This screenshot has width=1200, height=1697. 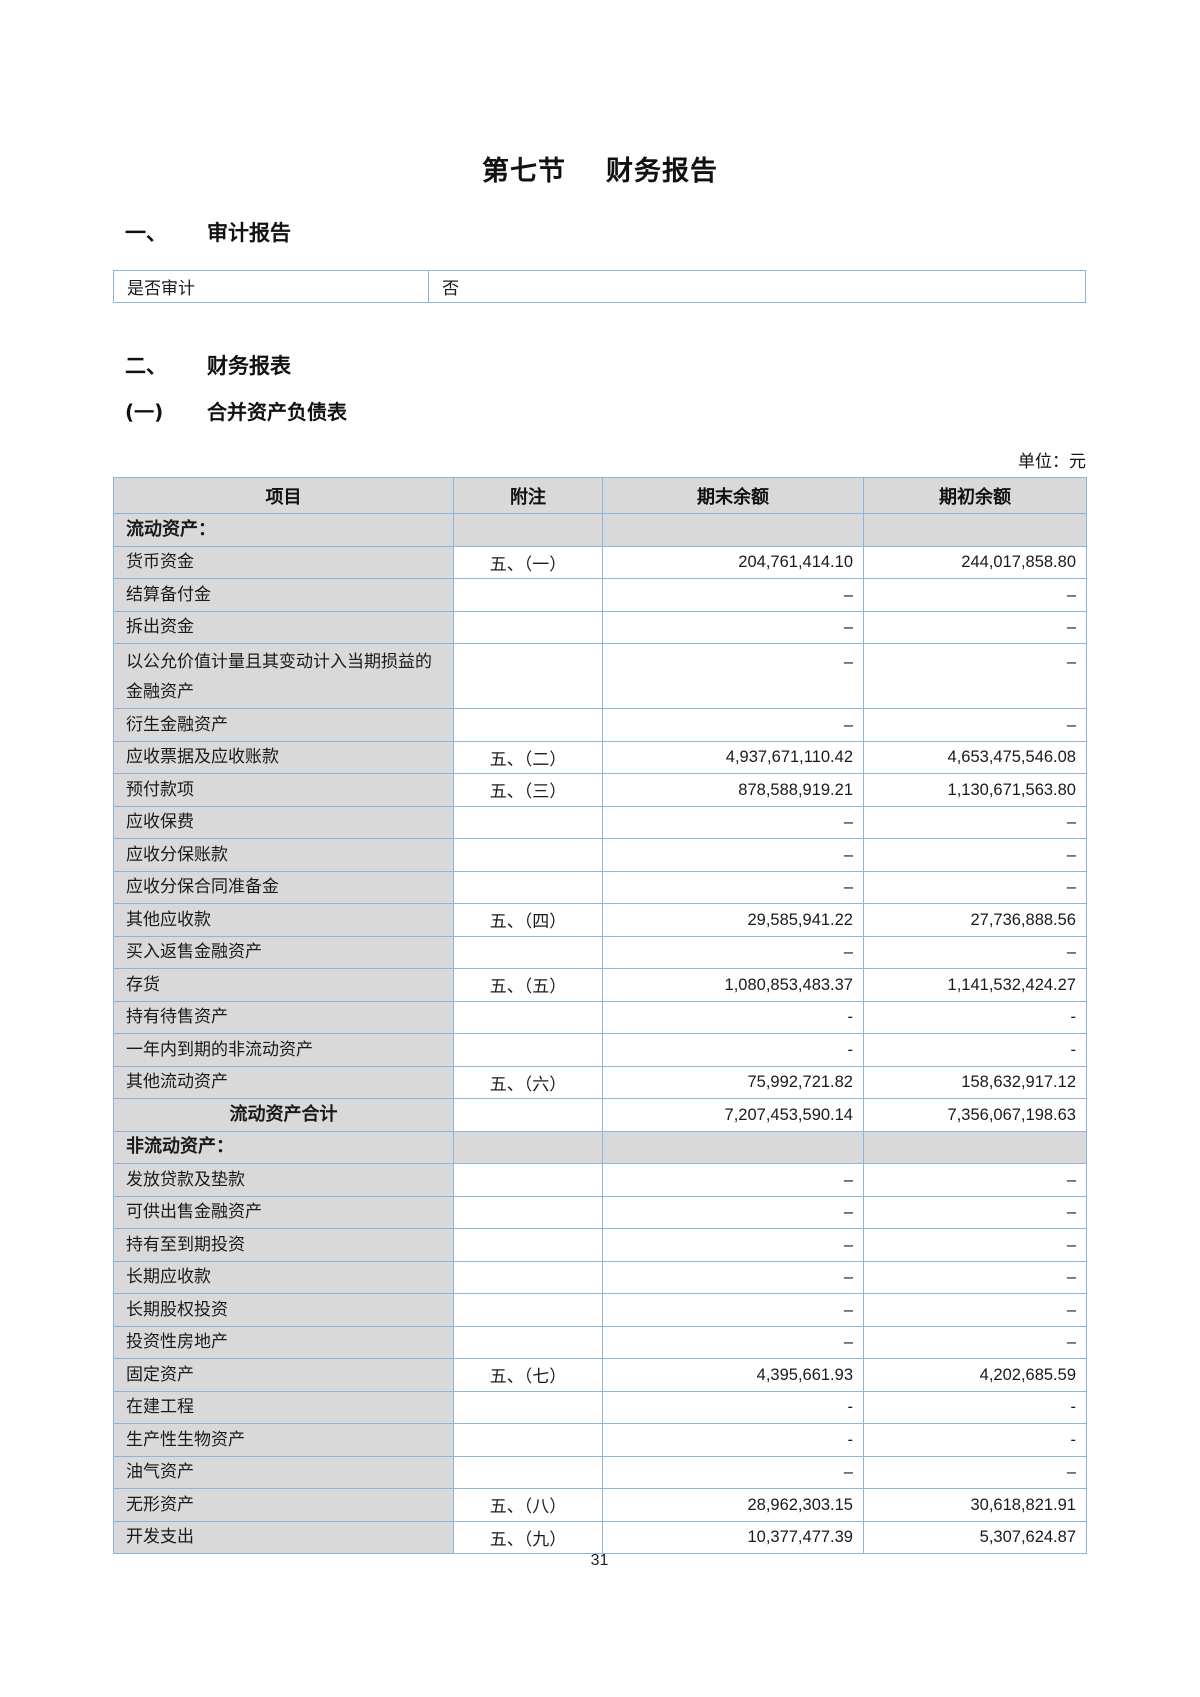 I want to click on total-row: 流动资产合计 7,207,453,590.14 7,356,067,198.63, so click(x=600, y=1115).